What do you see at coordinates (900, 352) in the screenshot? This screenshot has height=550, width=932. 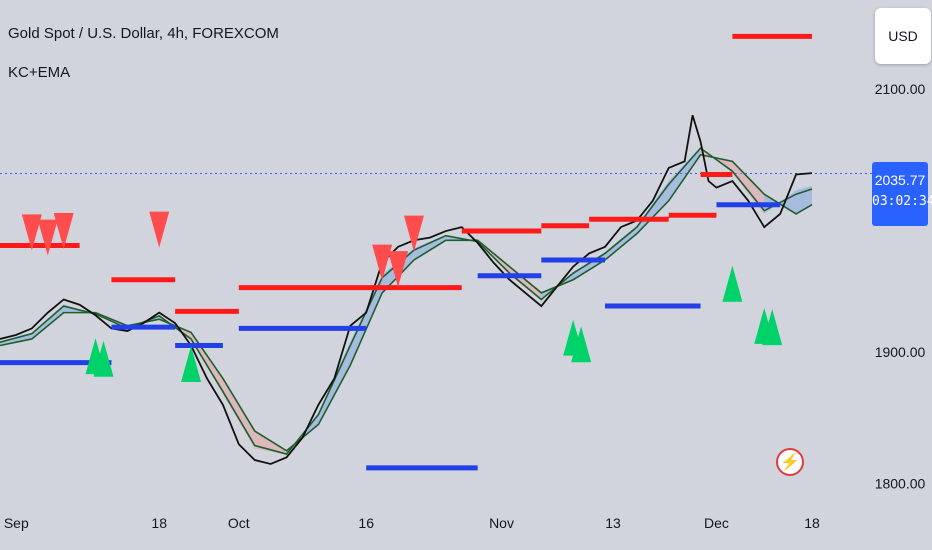 I see `y-tick-label: 1900.00` at bounding box center [900, 352].